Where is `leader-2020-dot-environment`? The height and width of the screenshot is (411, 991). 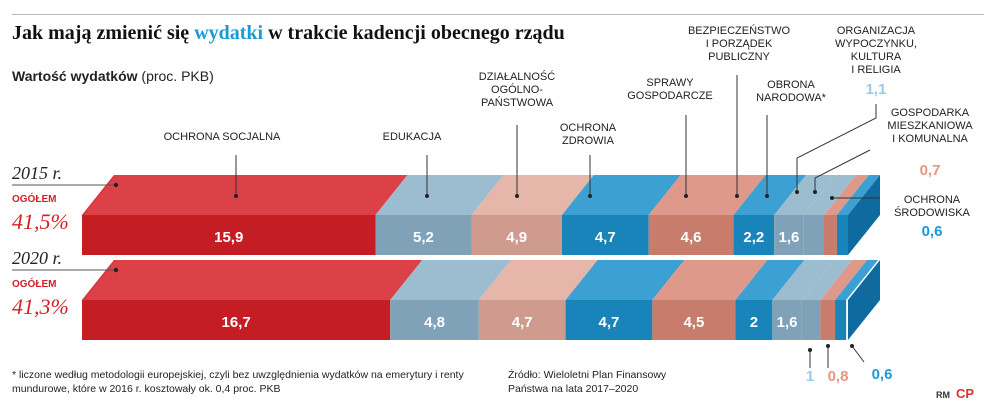
leader-2020-dot-environment is located at coordinates (852, 346).